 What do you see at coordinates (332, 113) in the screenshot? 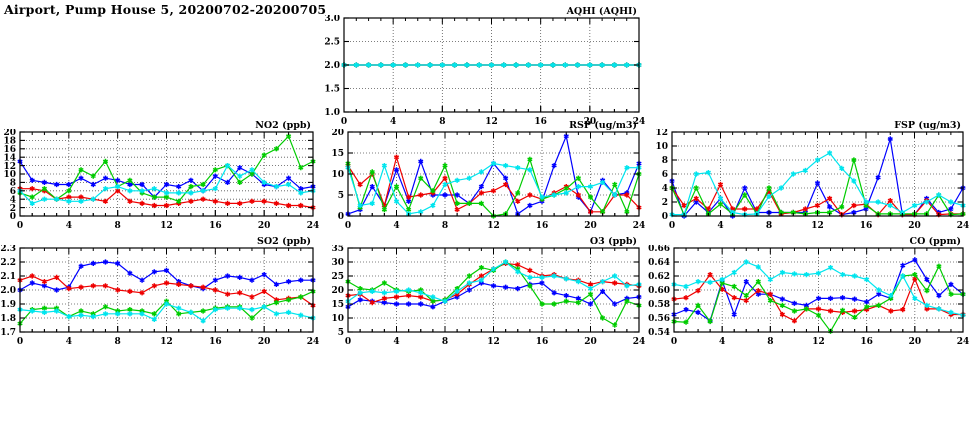
I see `y-tick-label: 1.0` at bounding box center [332, 113].